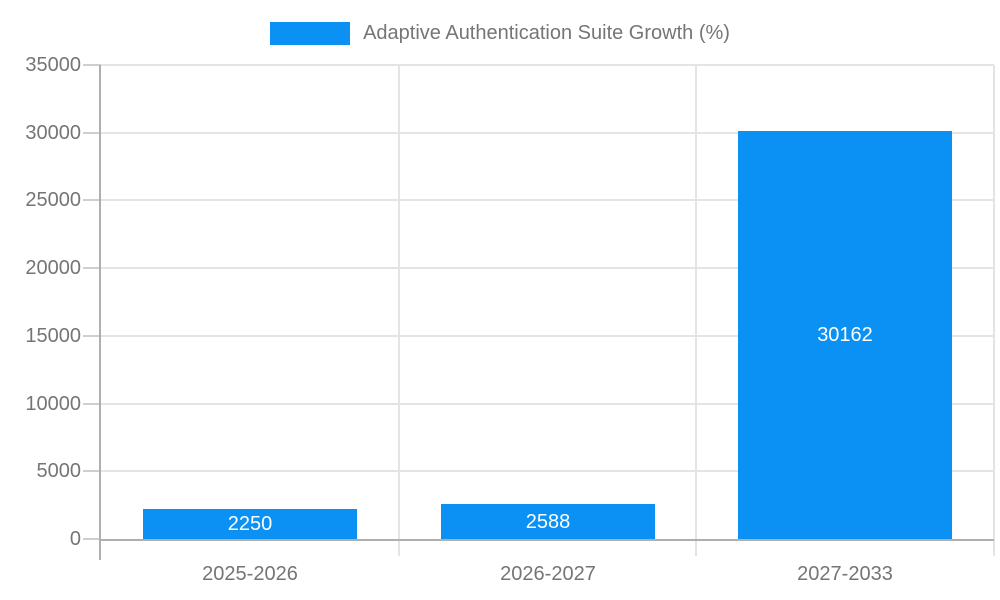 The width and height of the screenshot is (1000, 600). I want to click on y-tick-label: 35000, so click(53, 65).